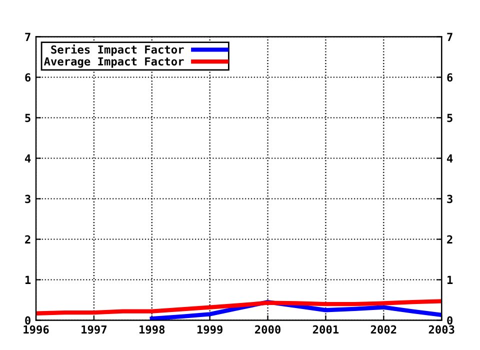 This screenshot has width=480, height=350. Describe the element at coordinates (450, 77) in the screenshot. I see `y2-tick-label: 6` at that location.